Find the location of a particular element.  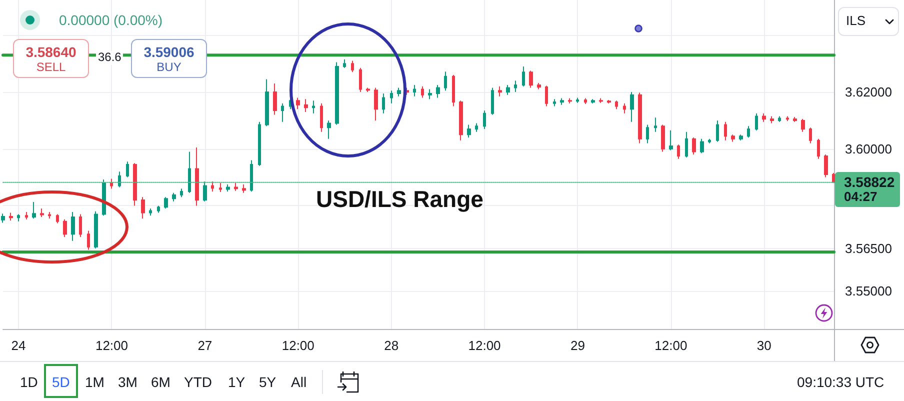

ref-line-label: 3.58822 is located at coordinates (869, 182).